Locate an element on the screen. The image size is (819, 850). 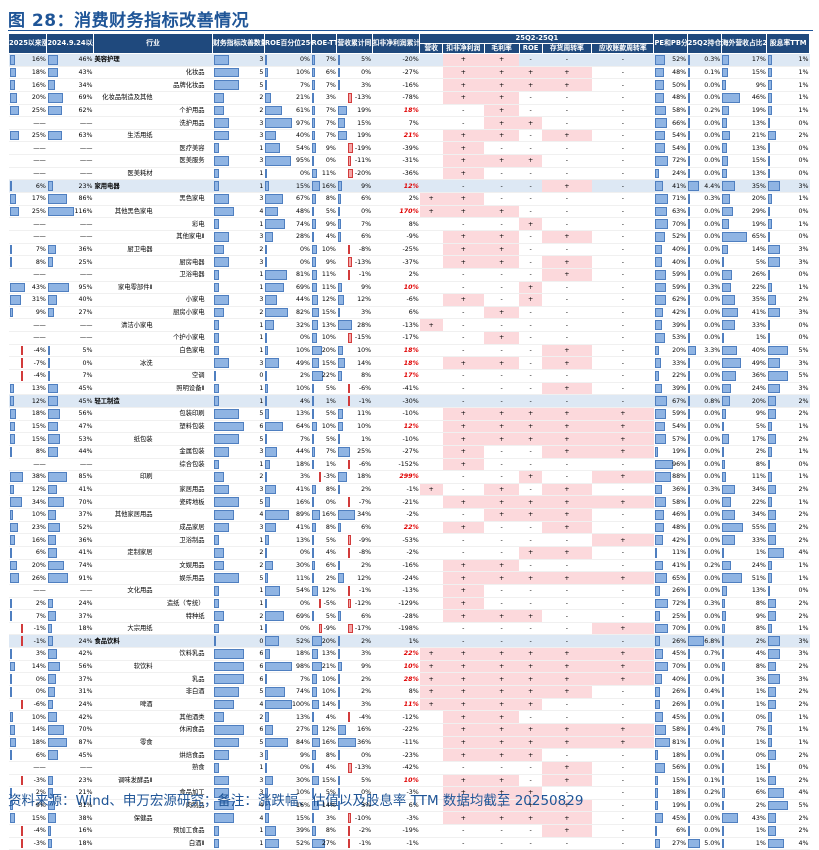
table-row: 14% 56% 软饮料 6 98% 21% 9% 10% + + + + + +70% 0.0% 8% 2% is located at coordinates (409, 667).